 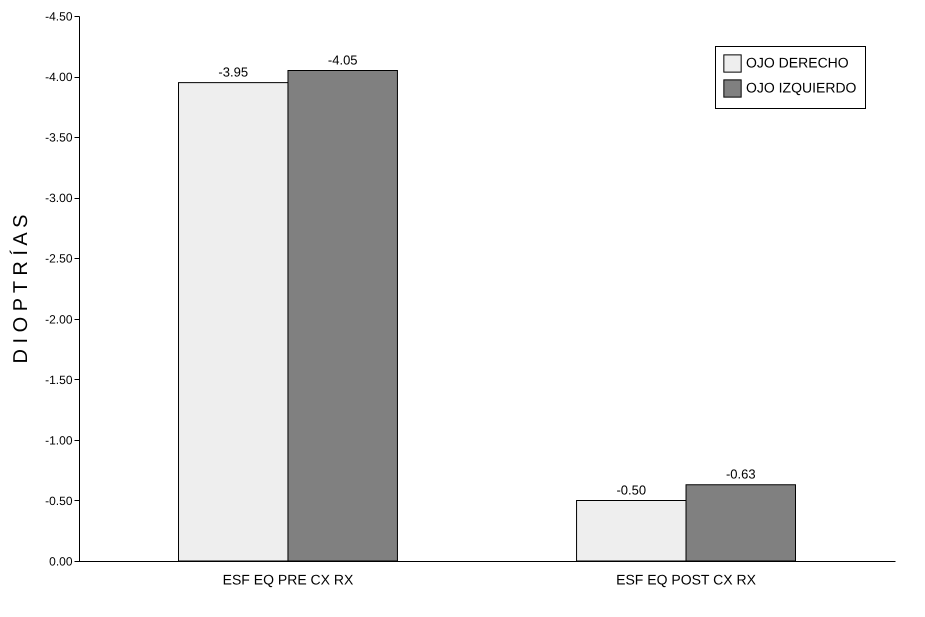 I want to click on y-axis-title: D I O P T R Í A S, so click(x=20, y=289).